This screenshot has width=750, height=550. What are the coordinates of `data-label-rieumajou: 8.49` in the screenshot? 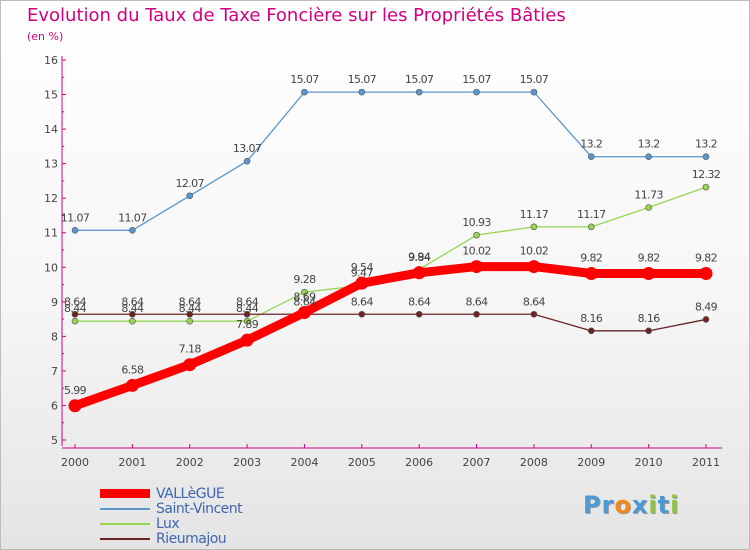 It's located at (706, 306).